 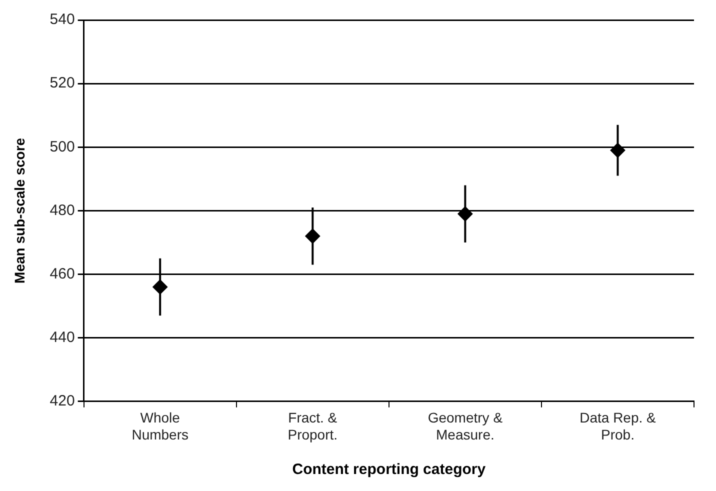 What do you see at coordinates (160, 418) in the screenshot?
I see `category-label: Whole` at bounding box center [160, 418].